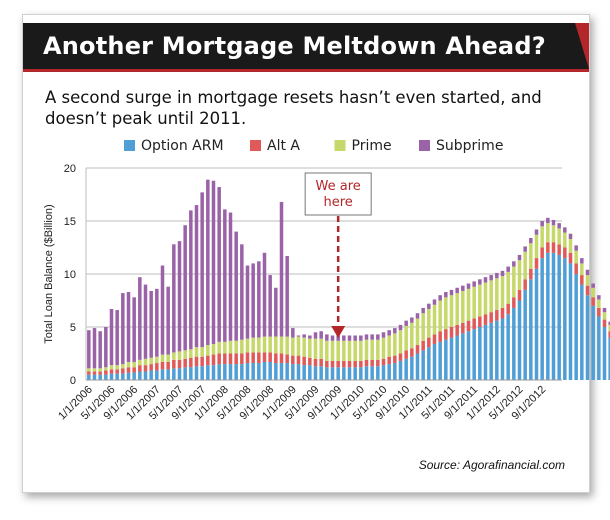  What do you see at coordinates (469, 146) in the screenshot?
I see `legend-label: Subprime` at bounding box center [469, 146].